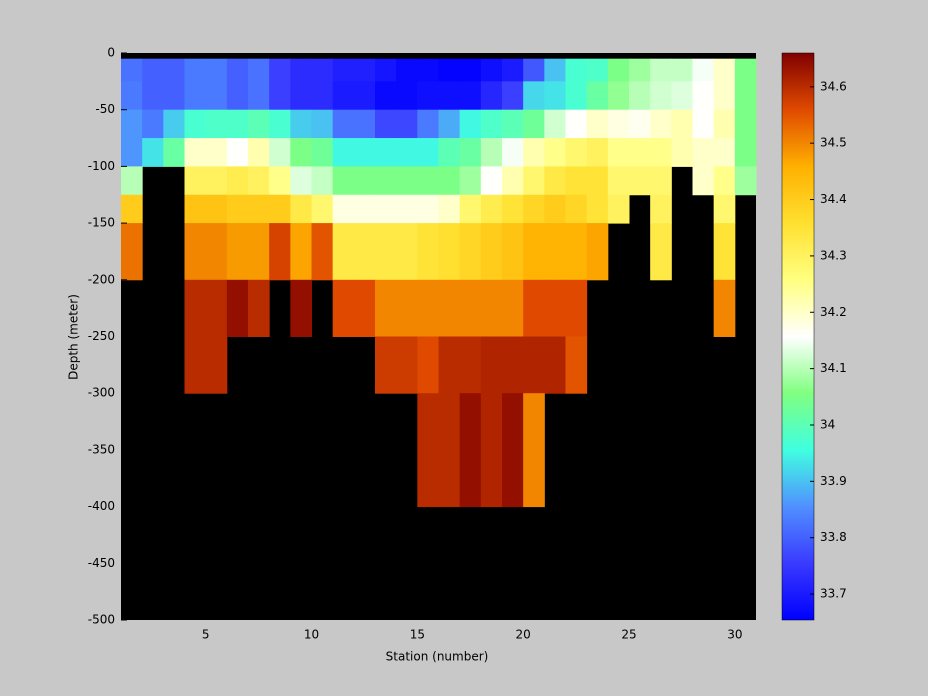 This screenshot has width=928, height=696. I want to click on y-tick-label: -350, so click(101, 449).